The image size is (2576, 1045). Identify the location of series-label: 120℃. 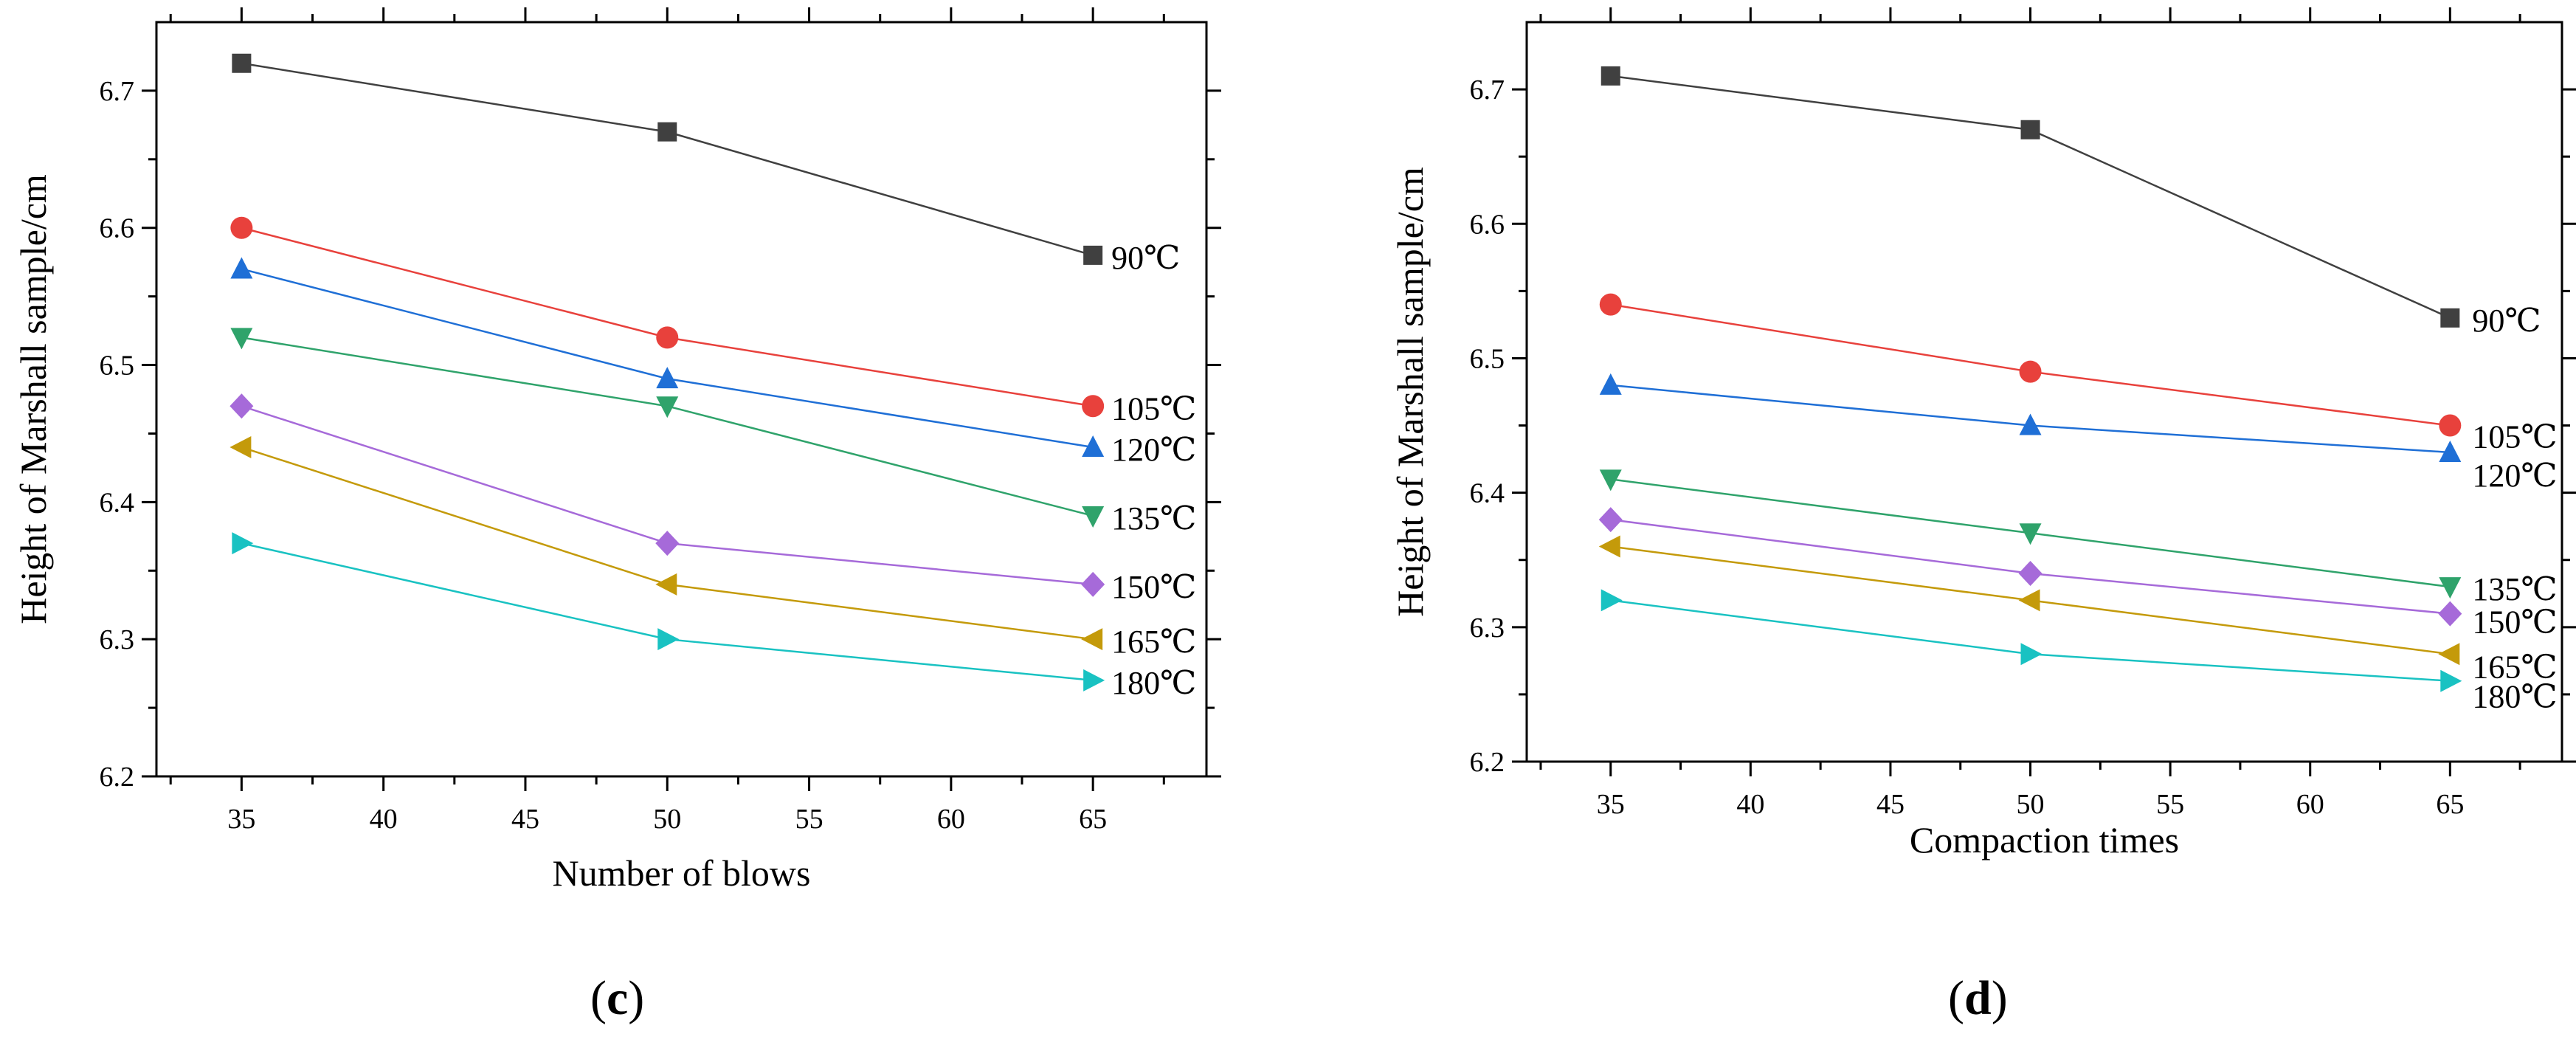
(1153, 450).